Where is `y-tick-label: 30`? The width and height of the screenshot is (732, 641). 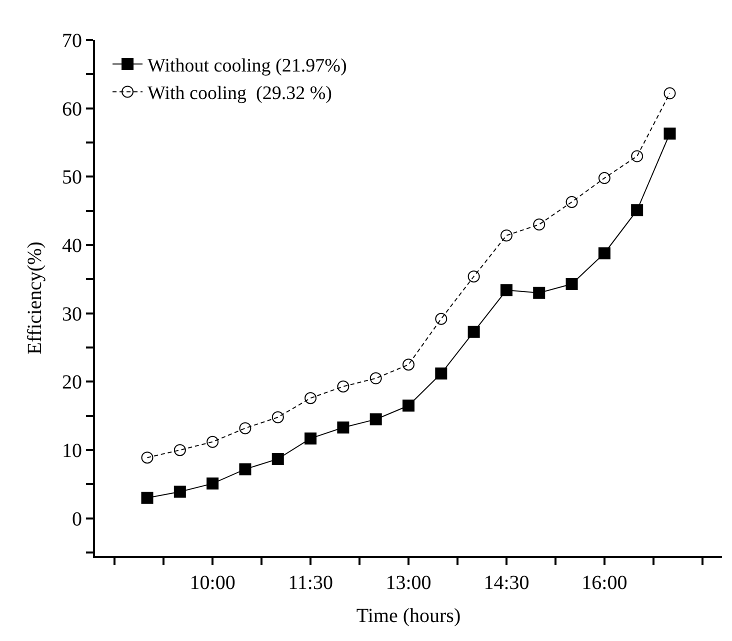 y-tick-label: 30 is located at coordinates (72, 314).